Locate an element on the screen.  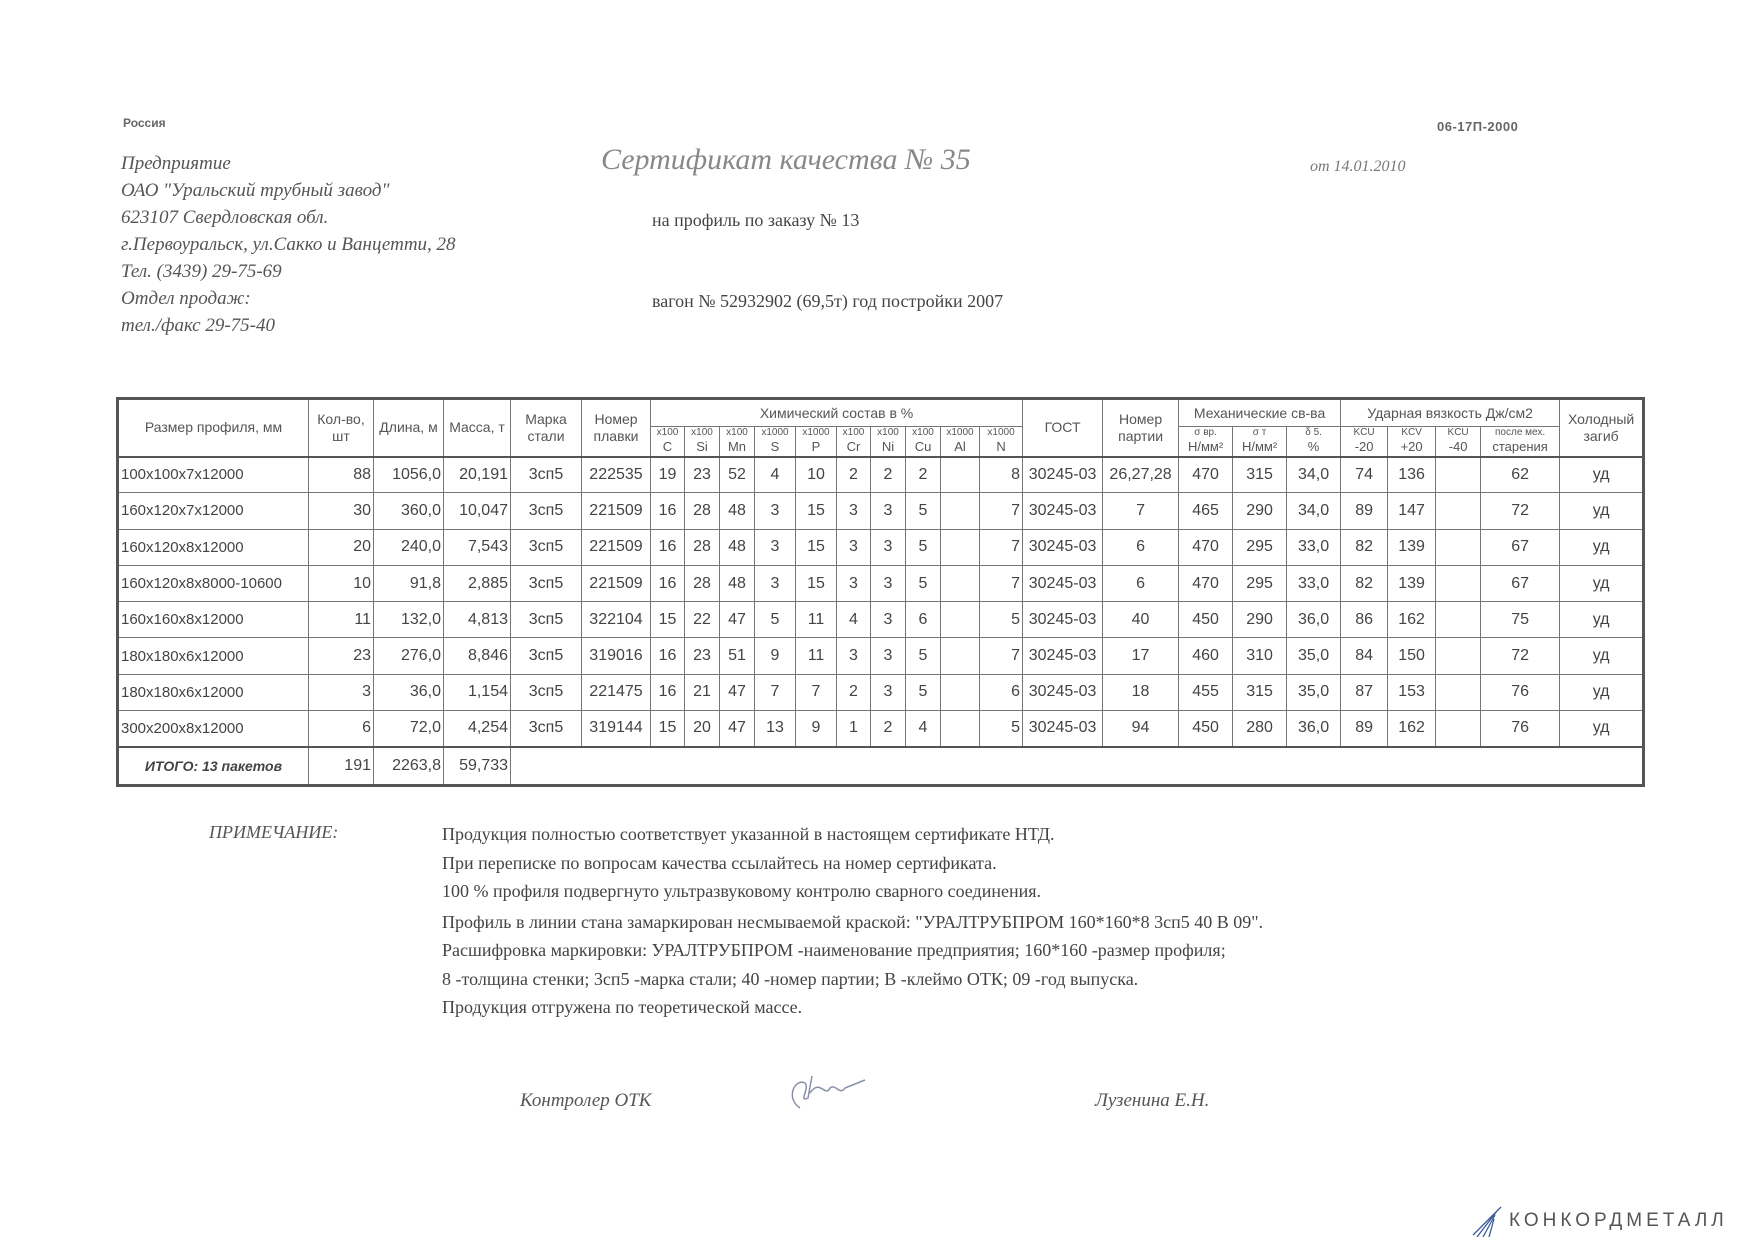
table-cell: 240,0 is located at coordinates (408, 547).